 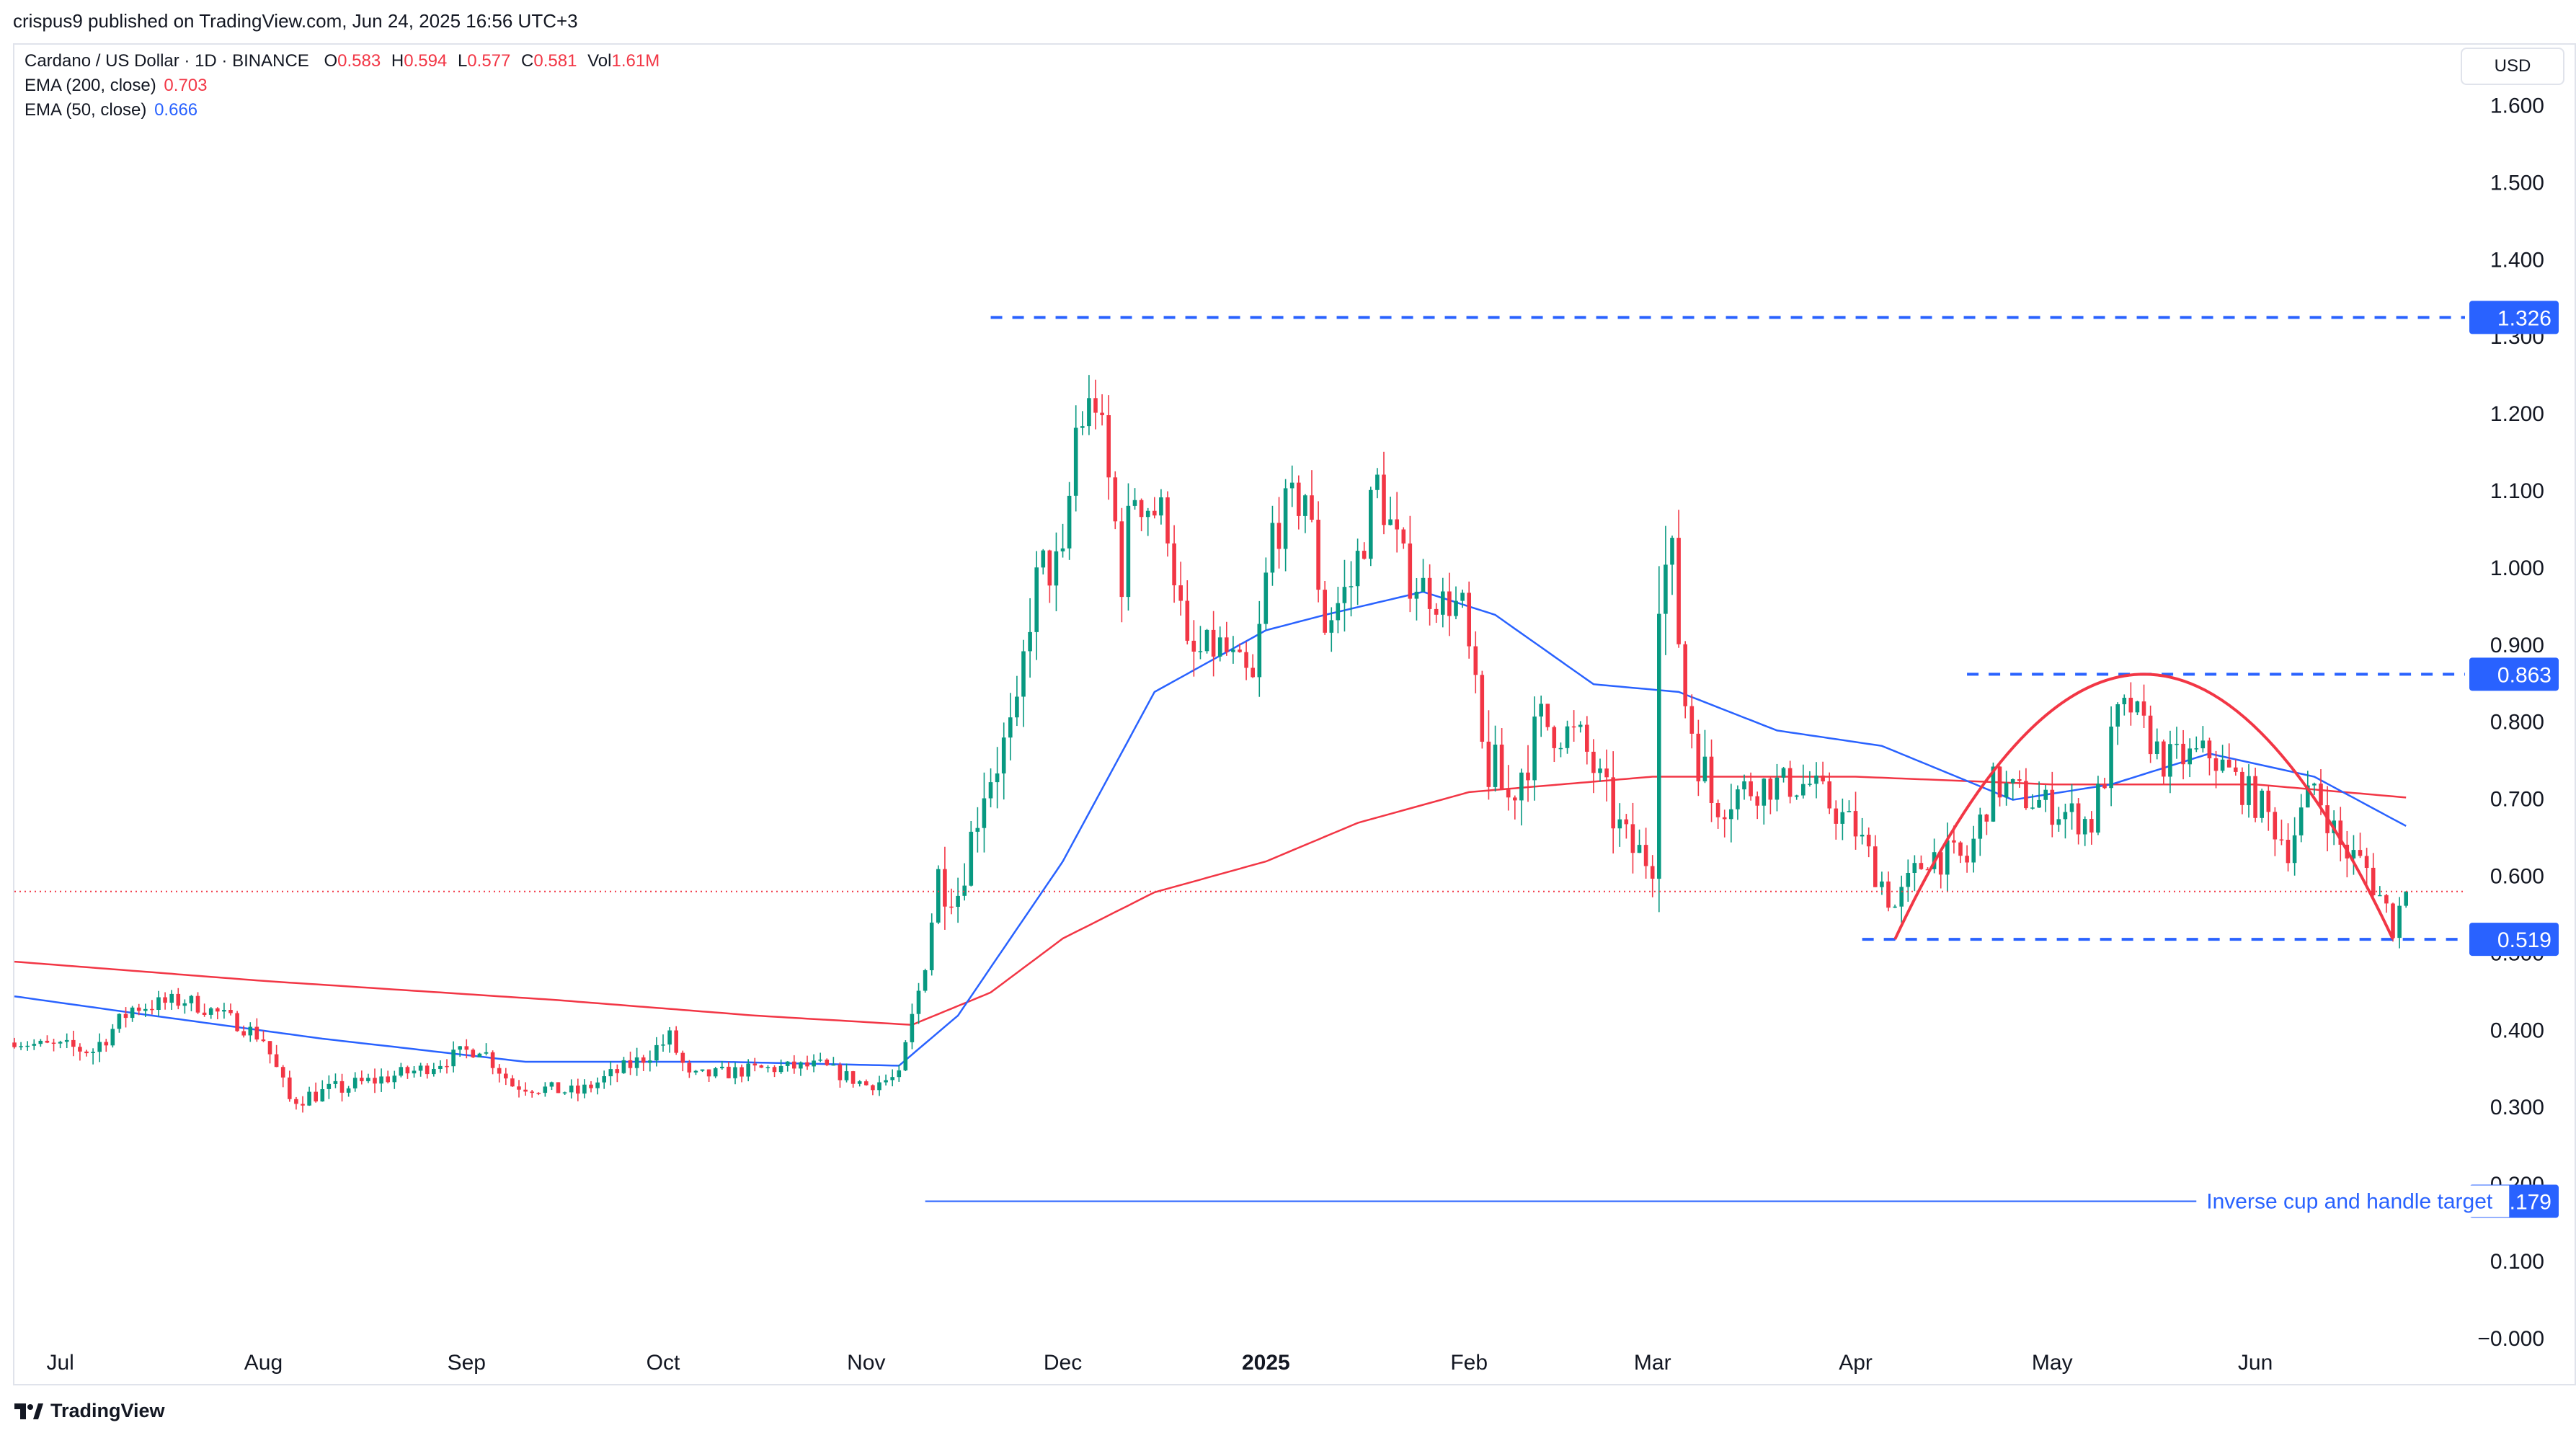 What do you see at coordinates (167, 61) in the screenshot?
I see `symbol-name: Cardano / US Dollar · 1D · BINANCE` at bounding box center [167, 61].